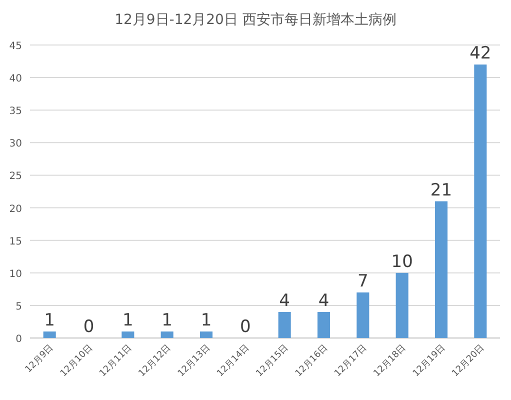  Describe the element at coordinates (363, 281) in the screenshot. I see `data-label: 7` at that location.